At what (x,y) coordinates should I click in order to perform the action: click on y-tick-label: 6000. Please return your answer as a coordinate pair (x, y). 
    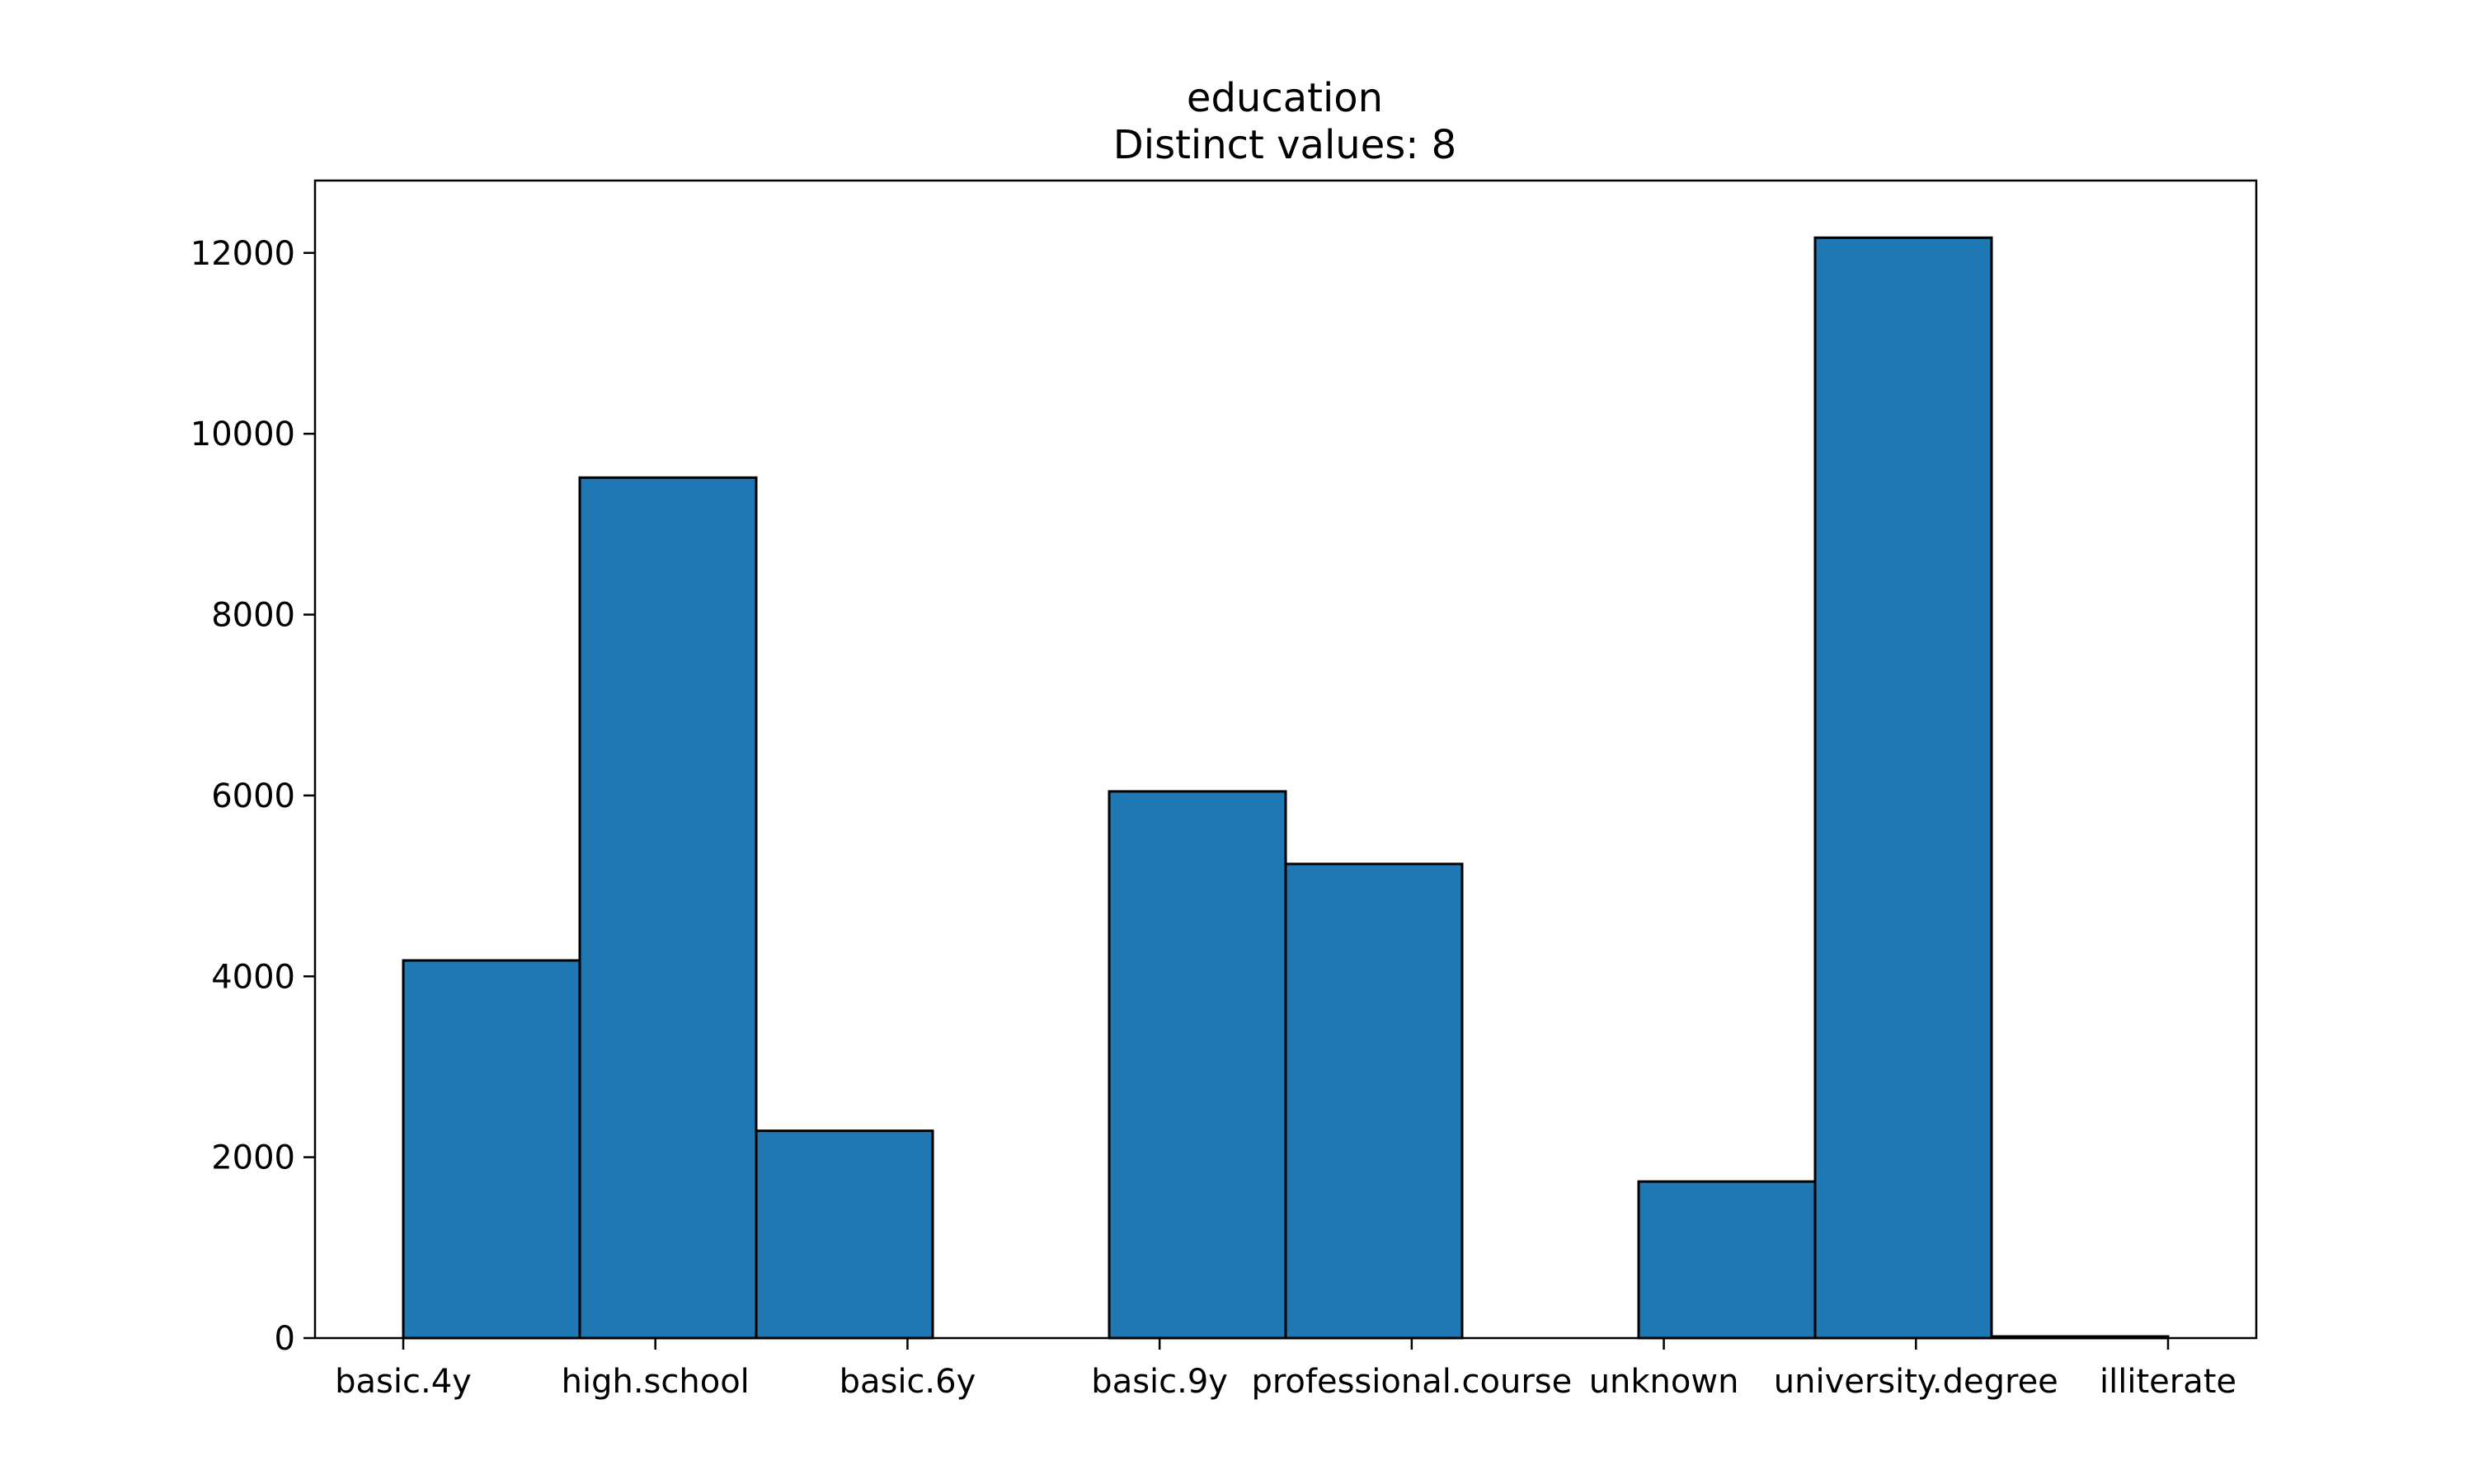
    Looking at the image, I should click on (253, 796).